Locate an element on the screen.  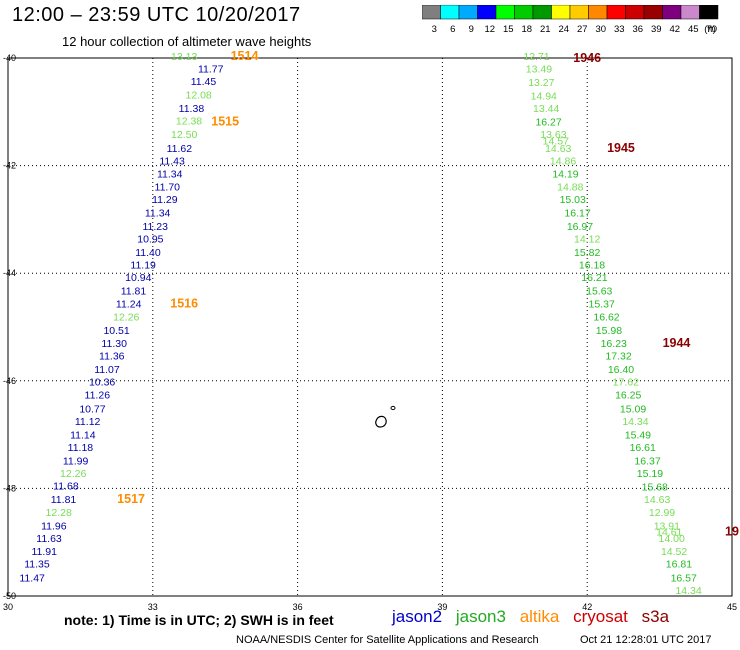
swh-value-label: 11.43 is located at coordinates (172, 161).